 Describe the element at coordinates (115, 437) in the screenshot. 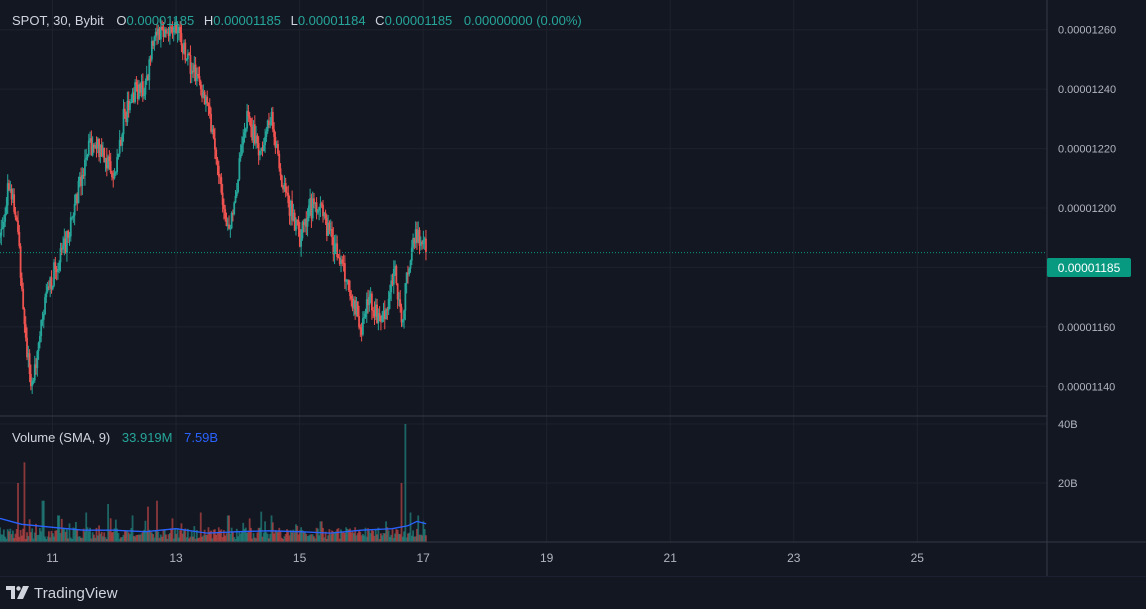

I see `volume-legend: Volume (SMA, 9) 33.919M 7.59B` at that location.